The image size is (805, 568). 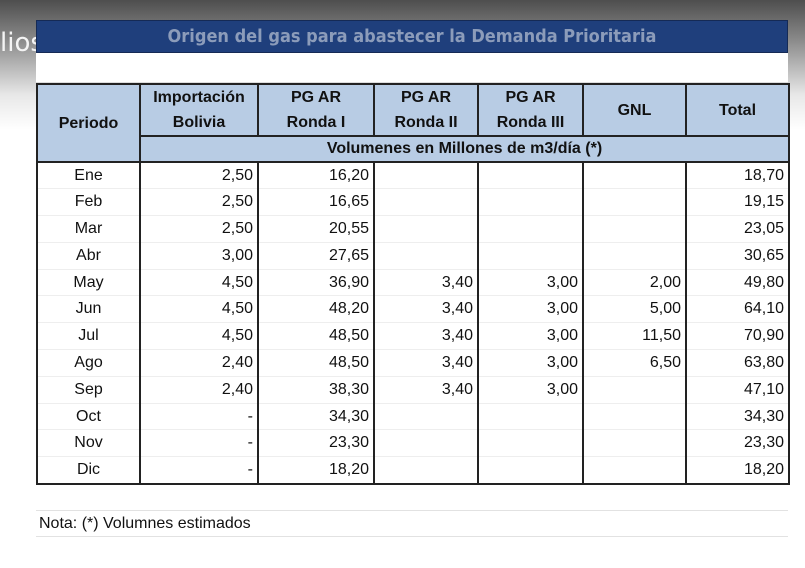 What do you see at coordinates (634, 309) in the screenshot?
I see `value-cell: 5,00` at bounding box center [634, 309].